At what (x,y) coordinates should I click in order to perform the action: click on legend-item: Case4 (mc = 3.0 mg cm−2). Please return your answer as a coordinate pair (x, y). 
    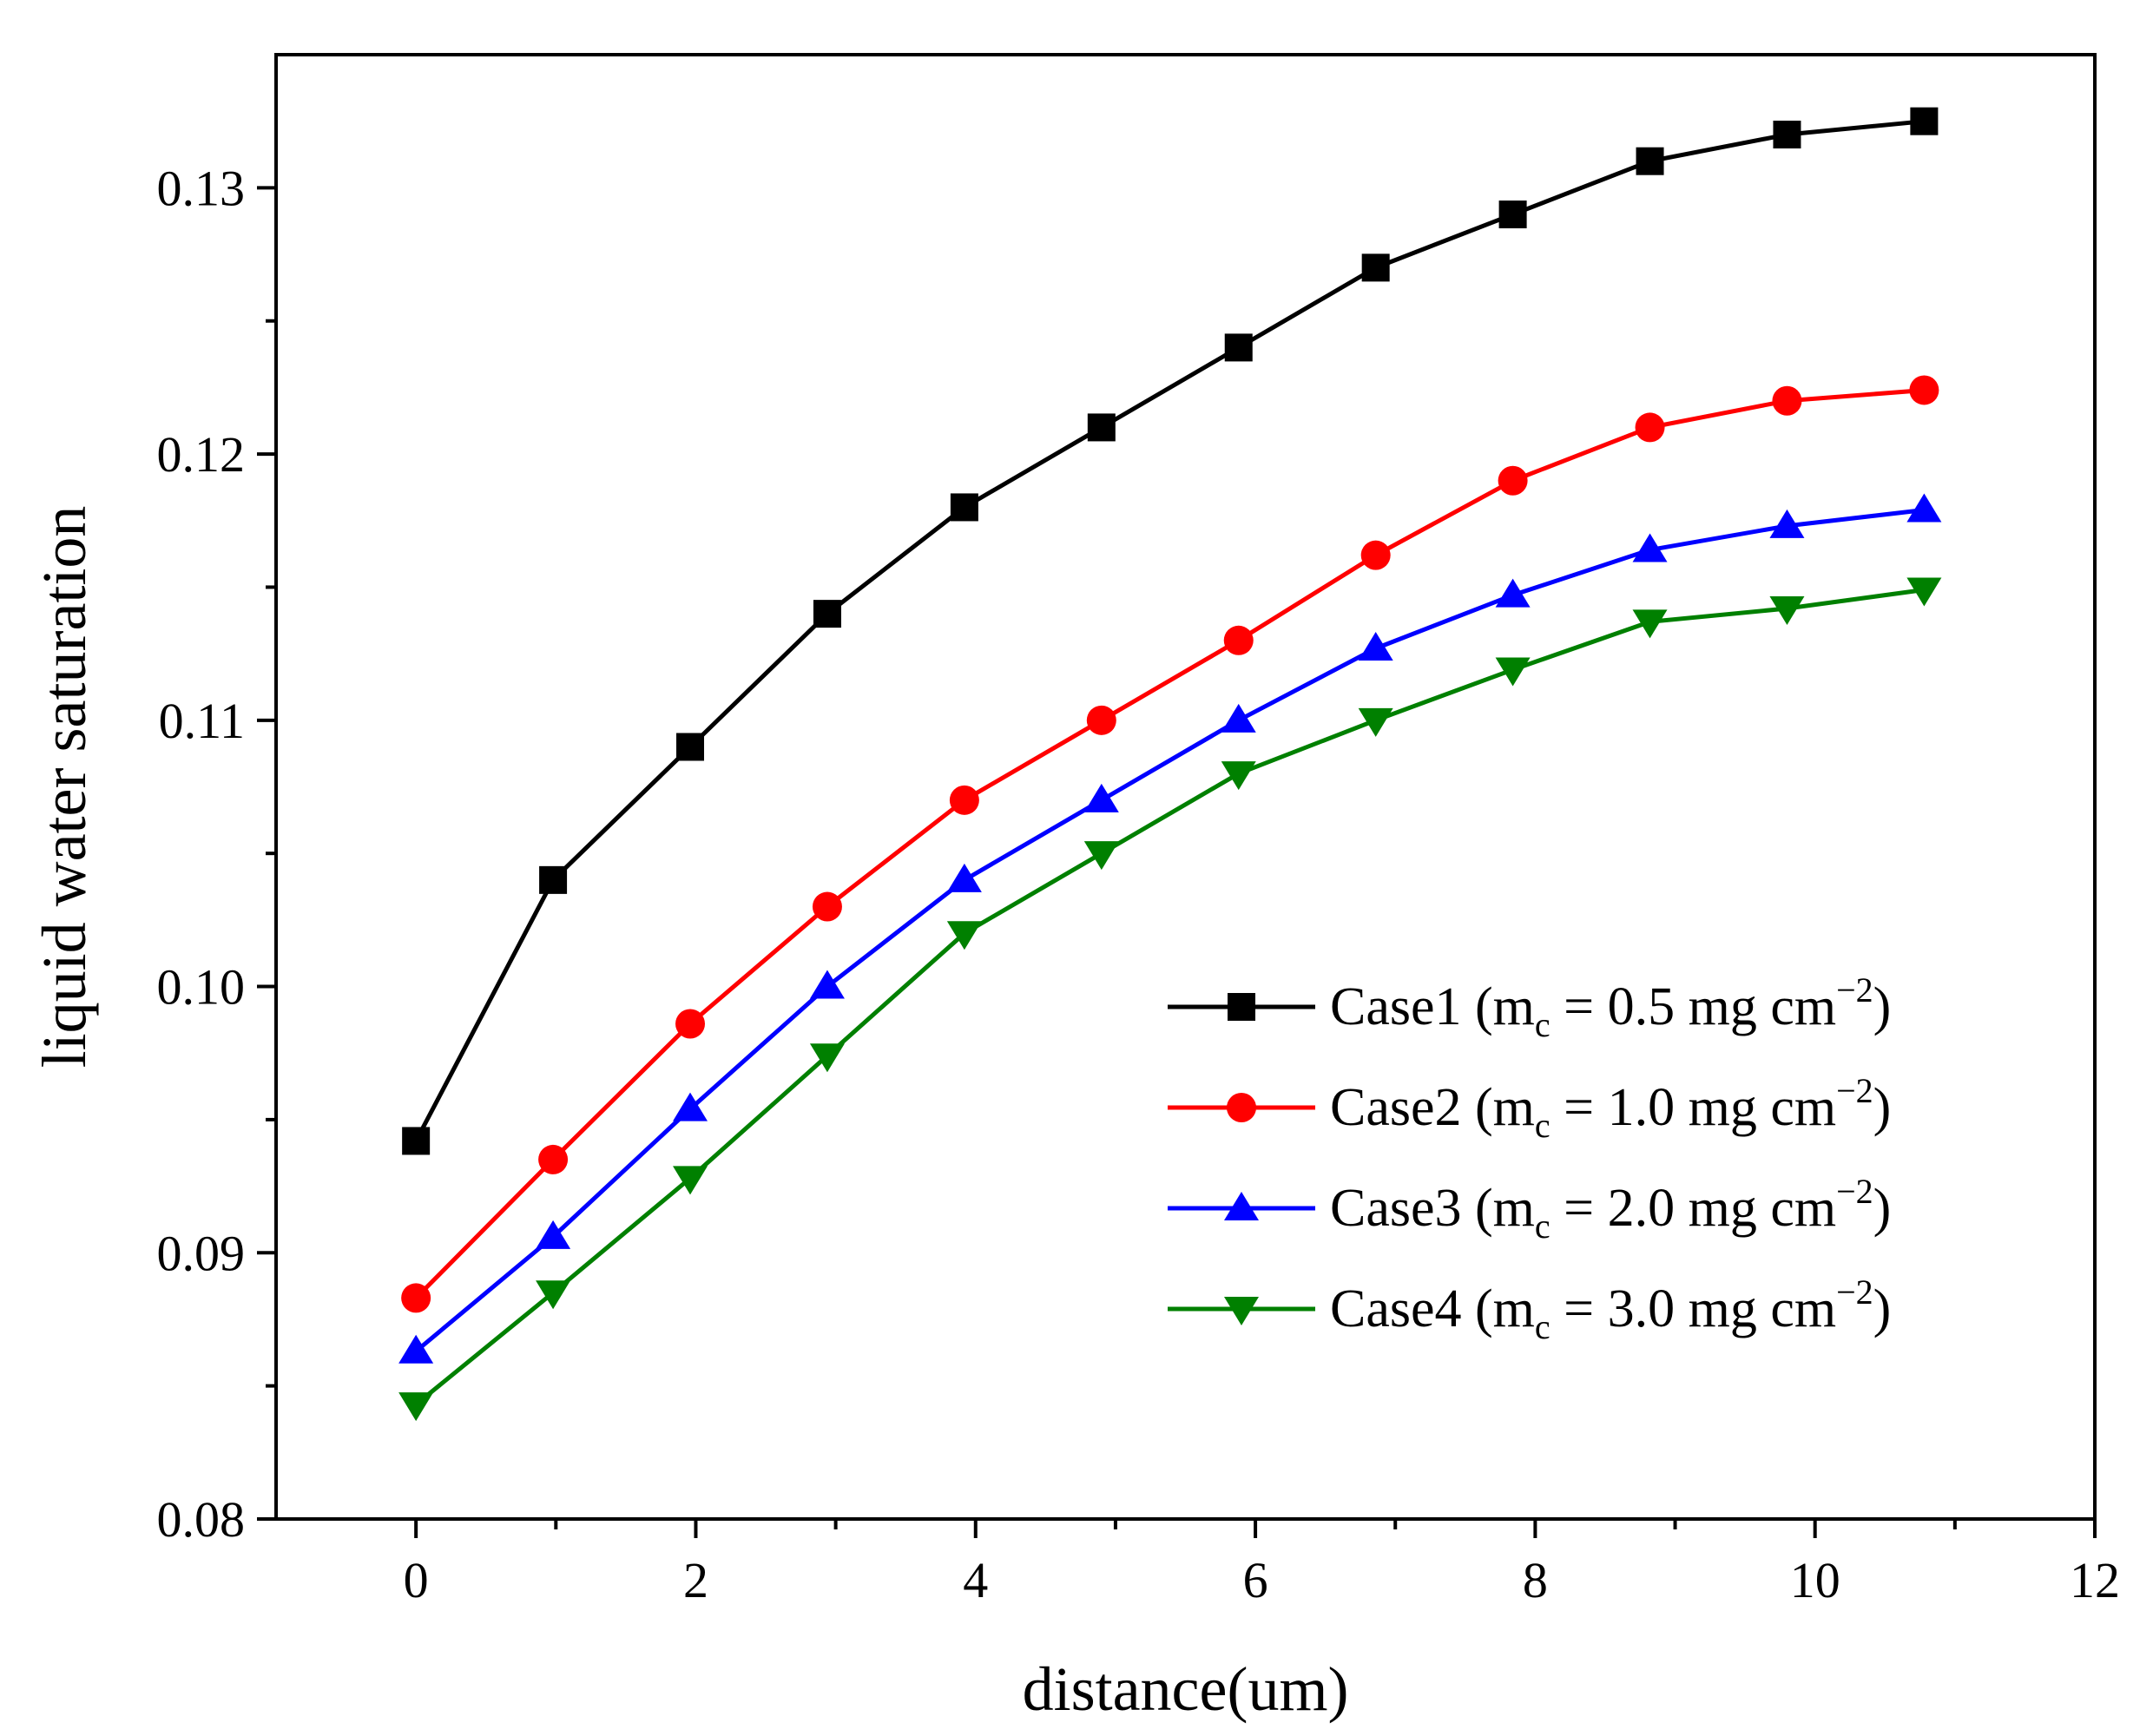
    Looking at the image, I should click on (1529, 1309).